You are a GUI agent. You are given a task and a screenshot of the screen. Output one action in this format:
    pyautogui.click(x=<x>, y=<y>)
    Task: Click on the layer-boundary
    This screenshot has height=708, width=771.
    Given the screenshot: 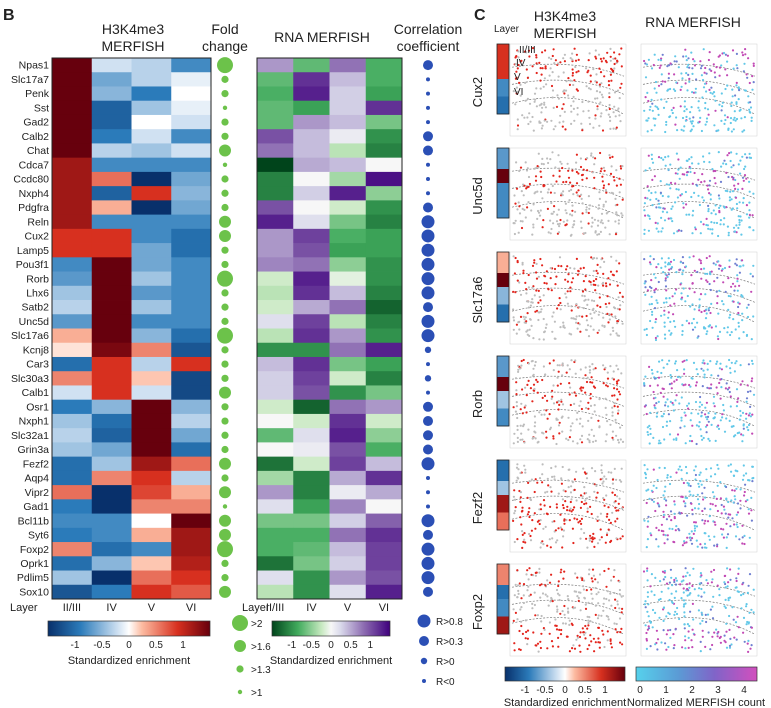 What is the action you would take?
    pyautogui.click(x=699, y=191)
    